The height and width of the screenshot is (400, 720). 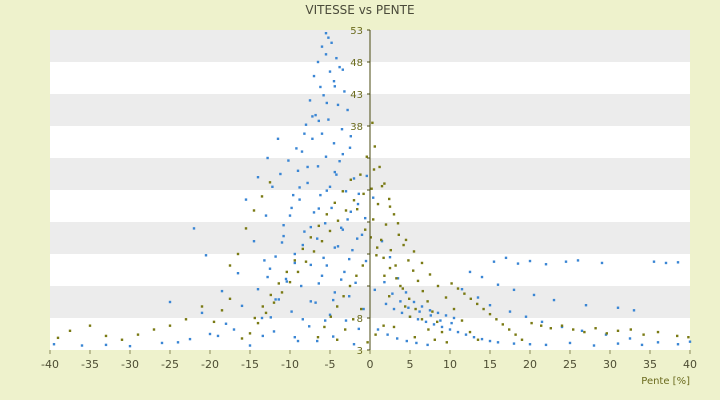 What do you see at coordinates (210, 364) in the screenshot?
I see `x-tick-label: -20` at bounding box center [210, 364].